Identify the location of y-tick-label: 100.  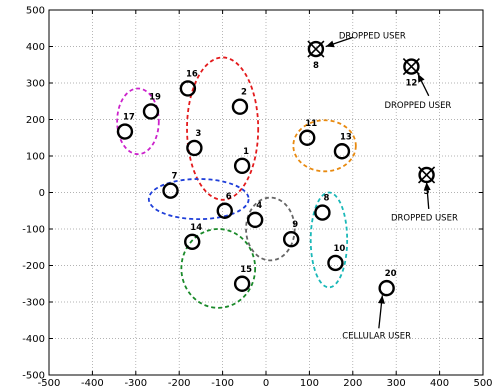
(35, 157).